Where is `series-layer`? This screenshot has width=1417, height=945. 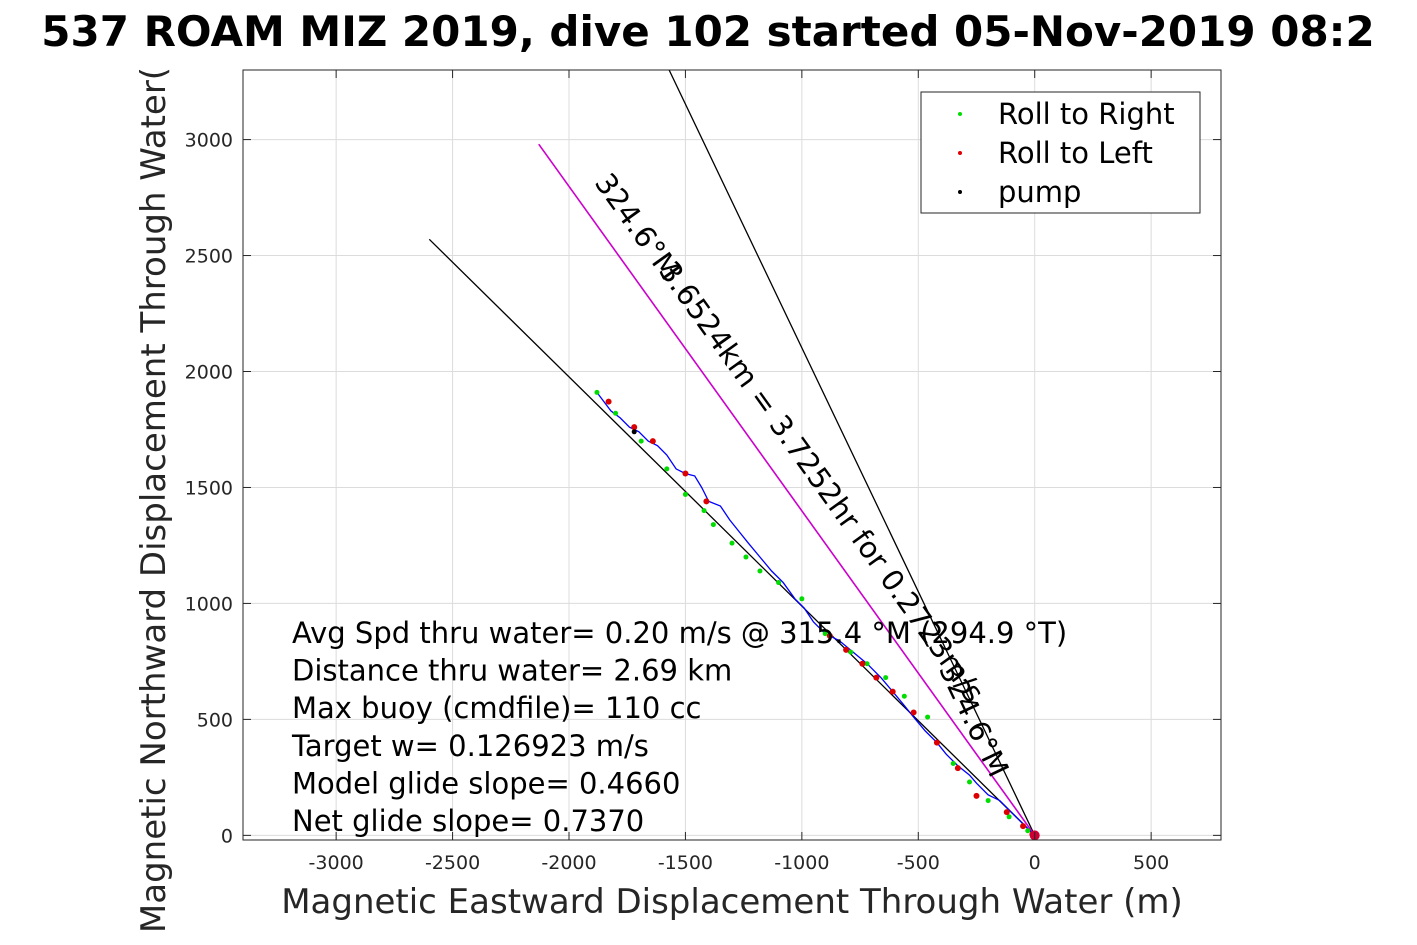 series-layer is located at coordinates (816, 614).